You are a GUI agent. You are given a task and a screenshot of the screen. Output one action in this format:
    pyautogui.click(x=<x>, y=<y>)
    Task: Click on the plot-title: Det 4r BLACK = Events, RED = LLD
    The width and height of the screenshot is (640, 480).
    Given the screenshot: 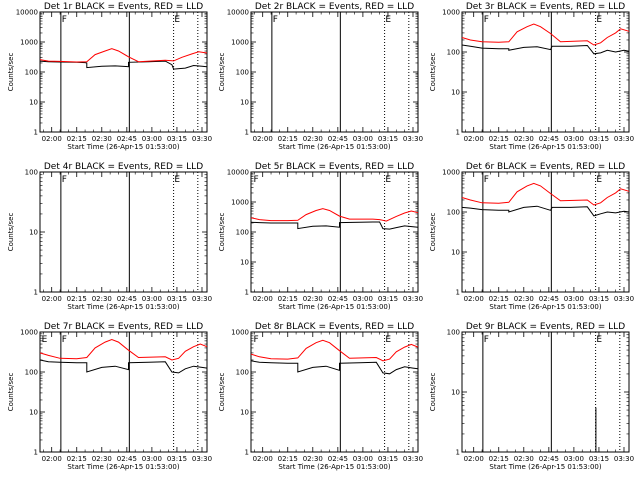 What is the action you would take?
    pyautogui.click(x=123, y=167)
    